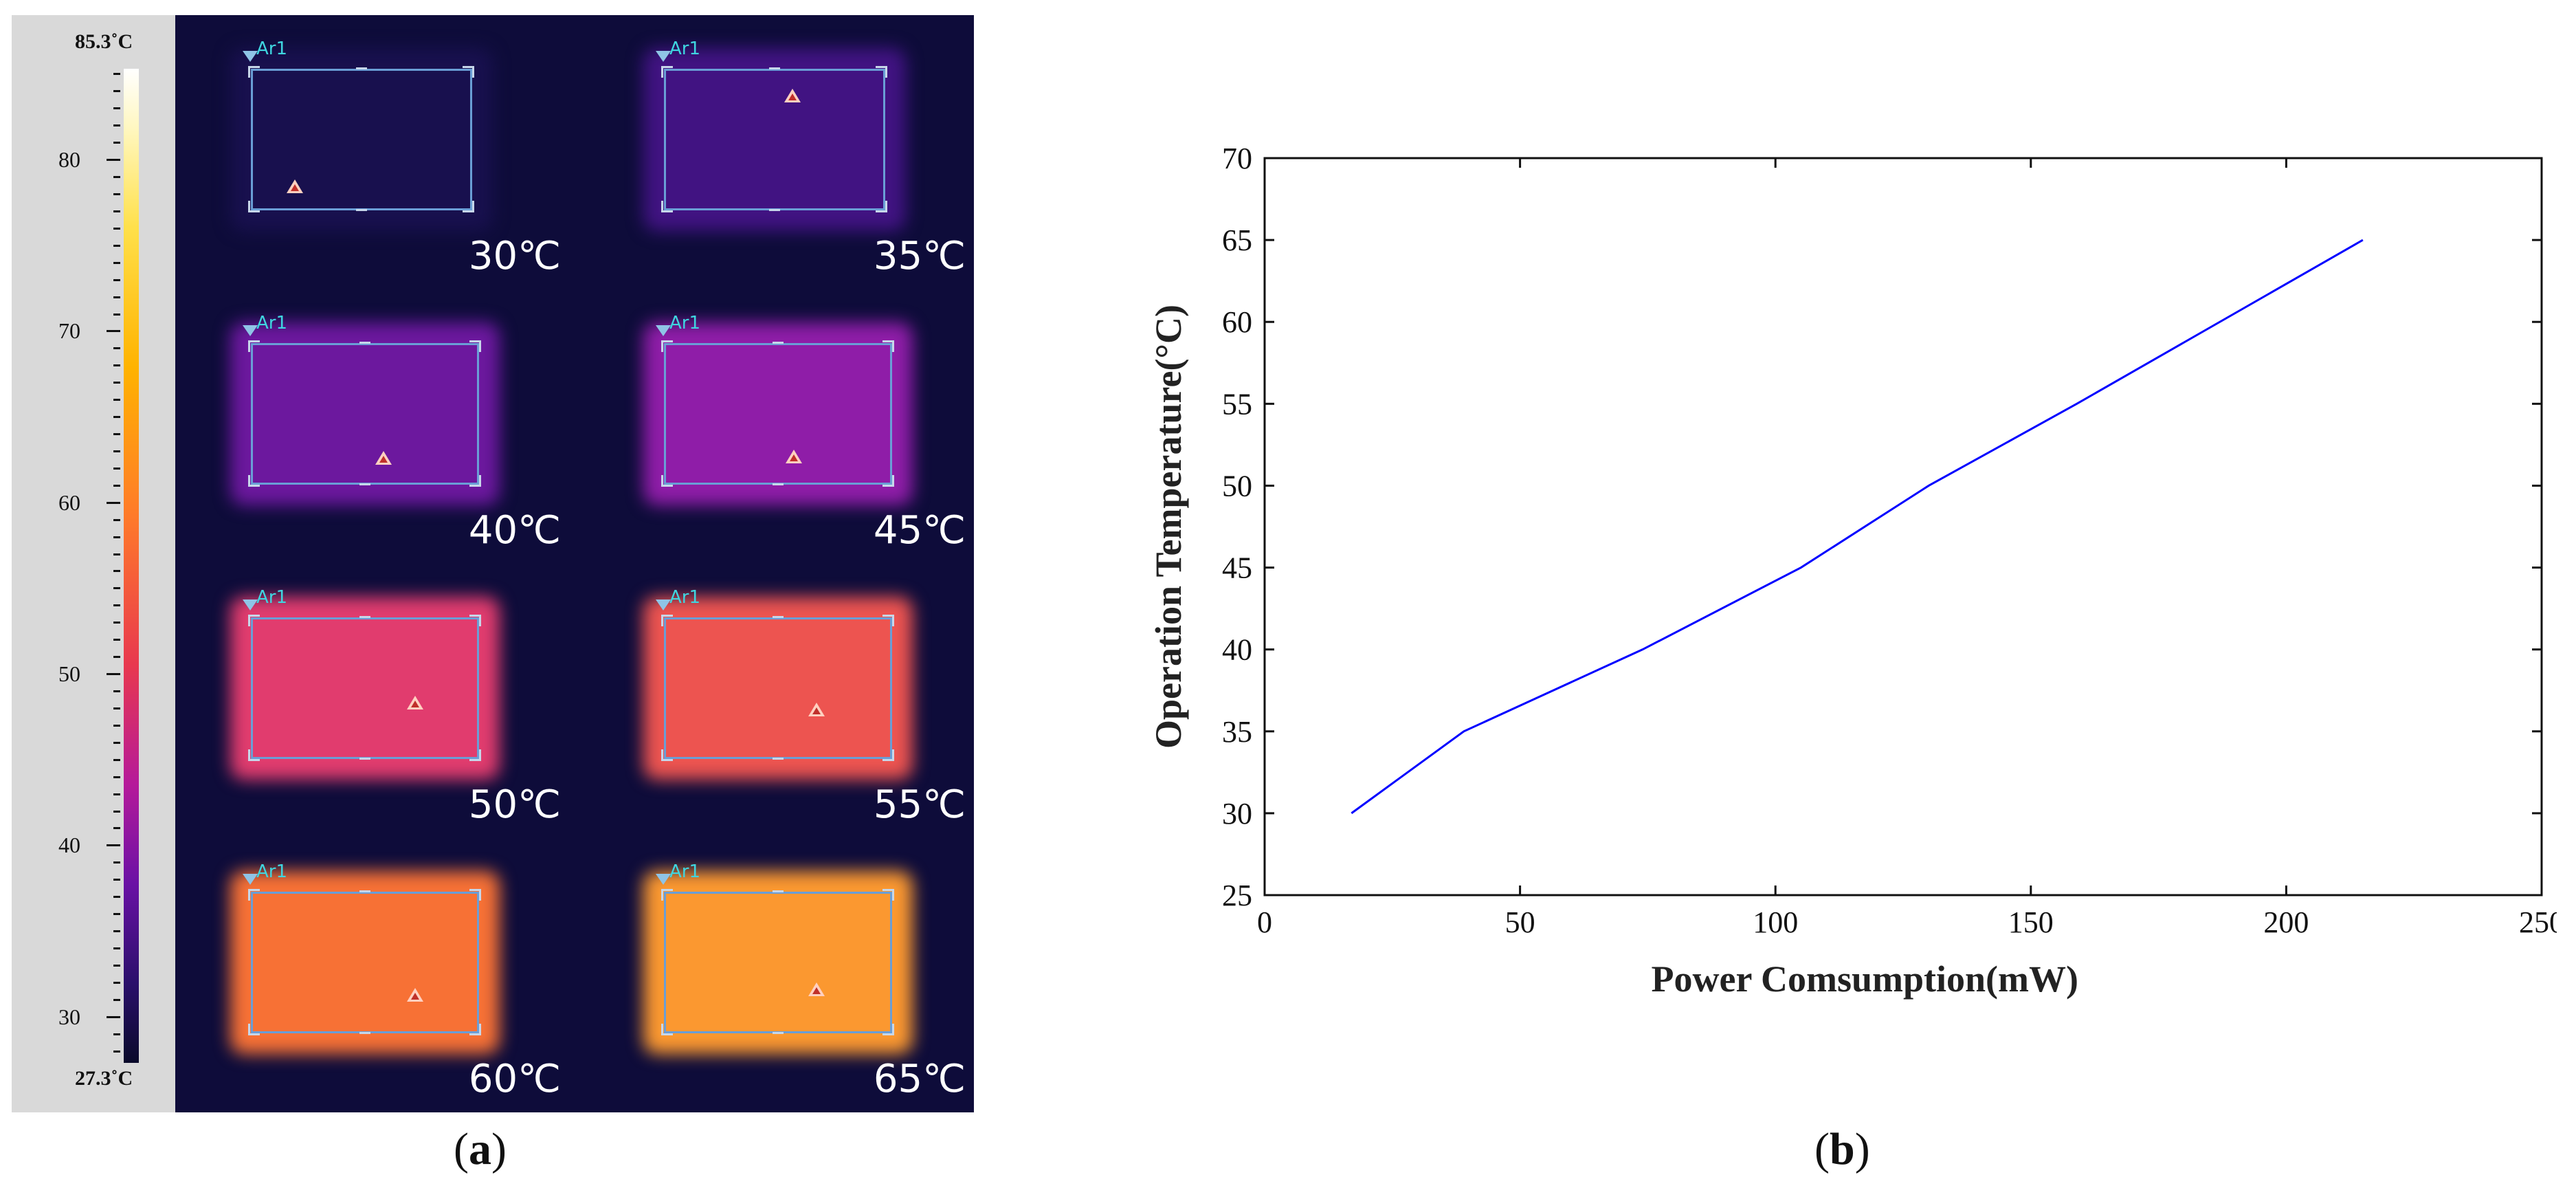 The image size is (2576, 1199). What do you see at coordinates (375, 152) in the screenshot?
I see `thermal-cell: Ar1 30℃` at bounding box center [375, 152].